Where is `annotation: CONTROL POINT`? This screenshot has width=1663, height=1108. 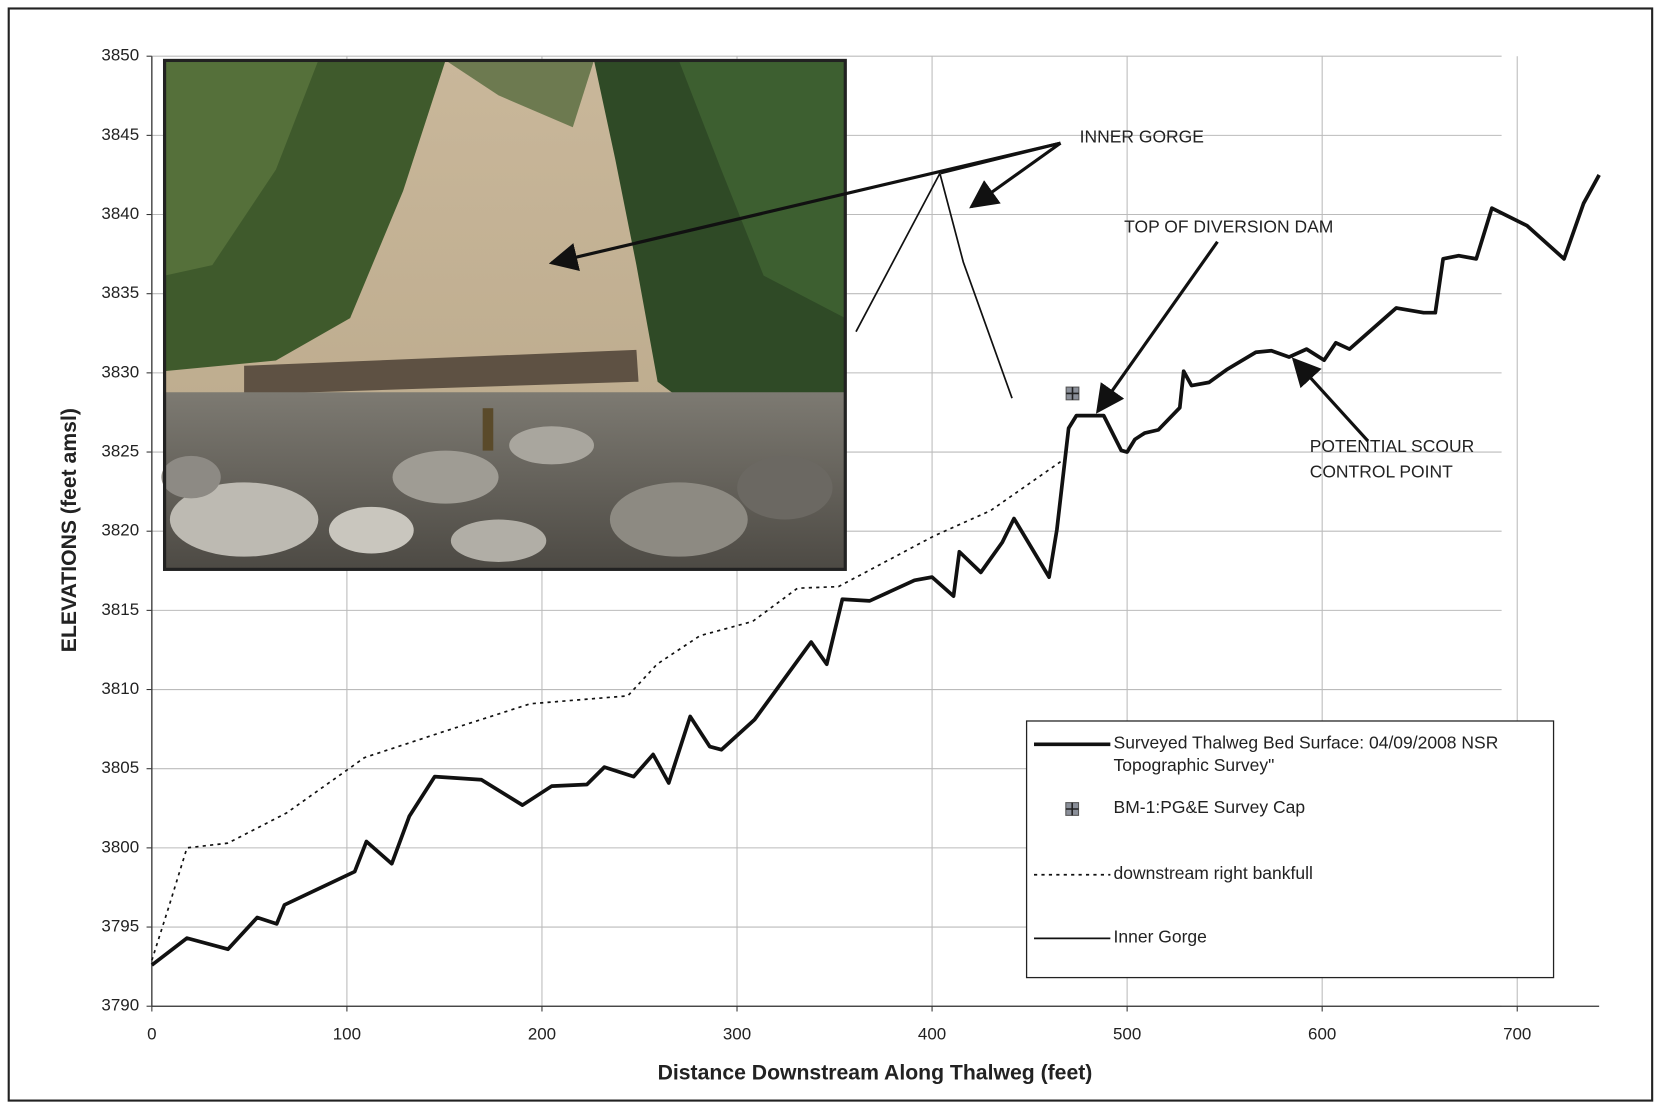
annotation: CONTROL POINT is located at coordinates (1381, 472).